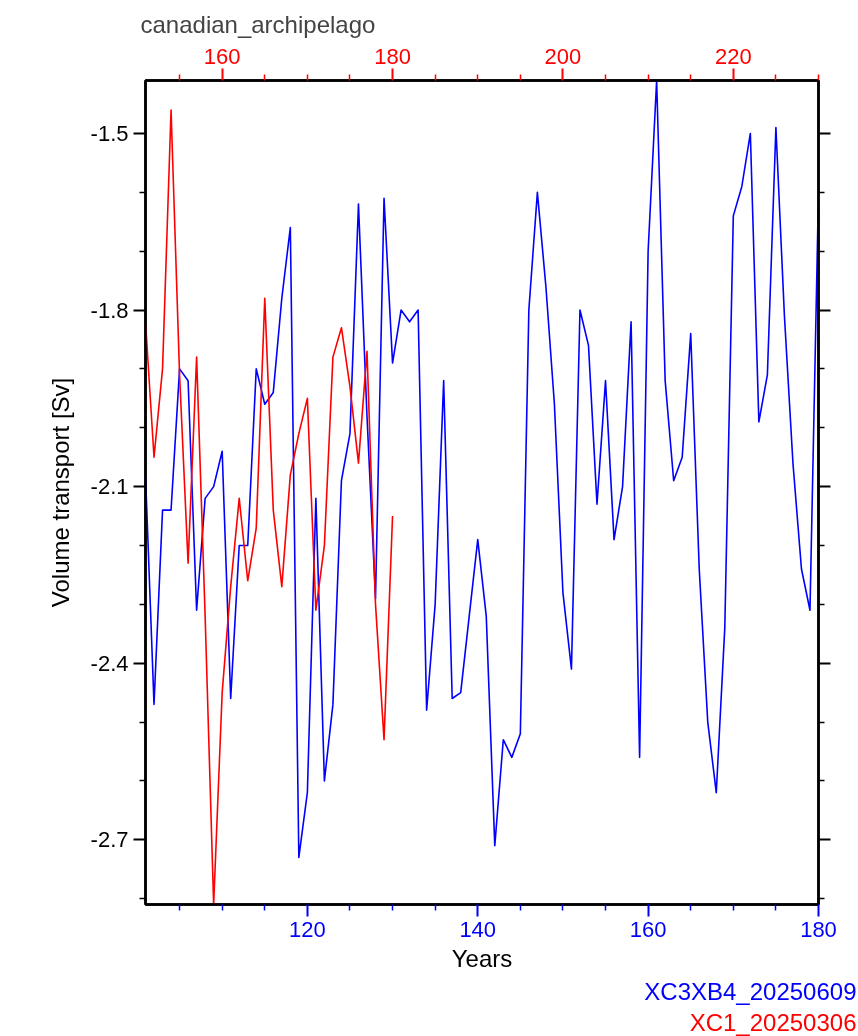 Image resolution: width=858 pixels, height=1036 pixels. Describe the element at coordinates (773, 1022) in the screenshot. I see `text: XC1_20250306` at that location.